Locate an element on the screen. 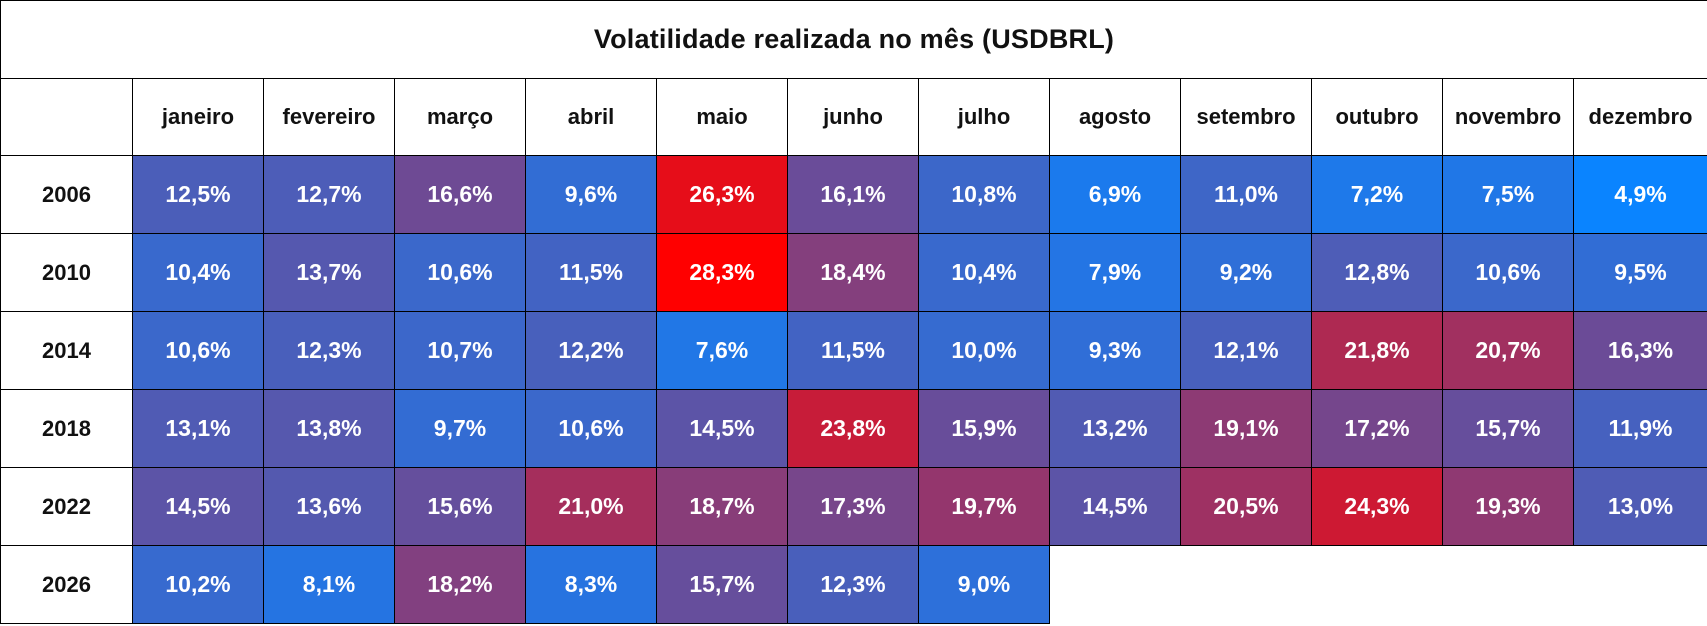 This screenshot has height=626, width=1707. column-header-8: setembro is located at coordinates (1246, 117).